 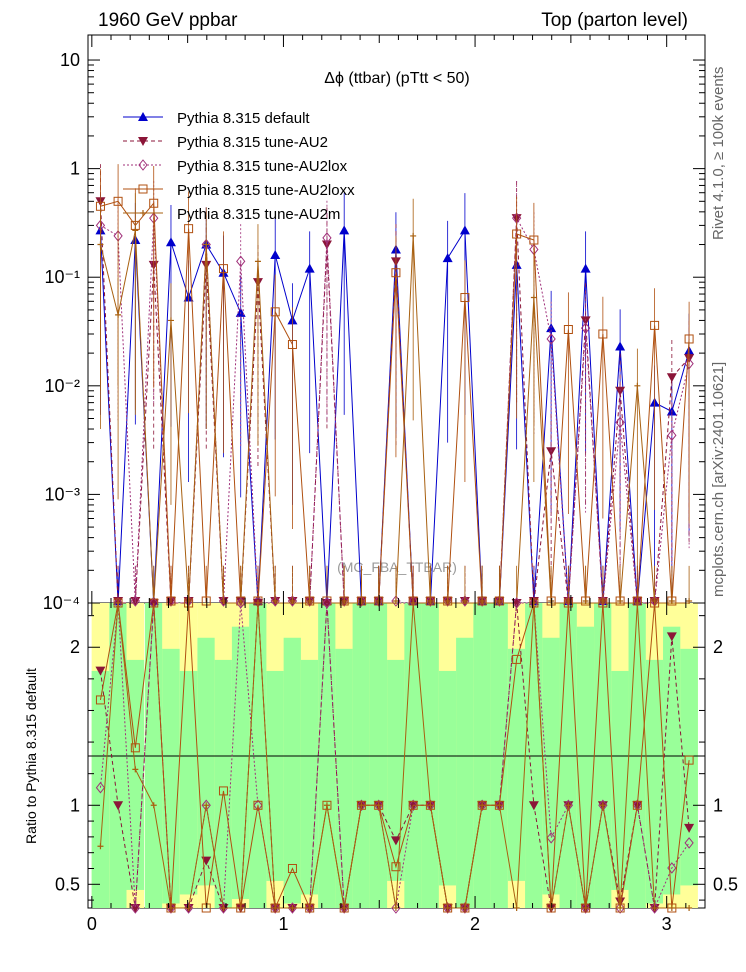 I want to click on ratio-tick-label-right: 1, so click(x=718, y=805).